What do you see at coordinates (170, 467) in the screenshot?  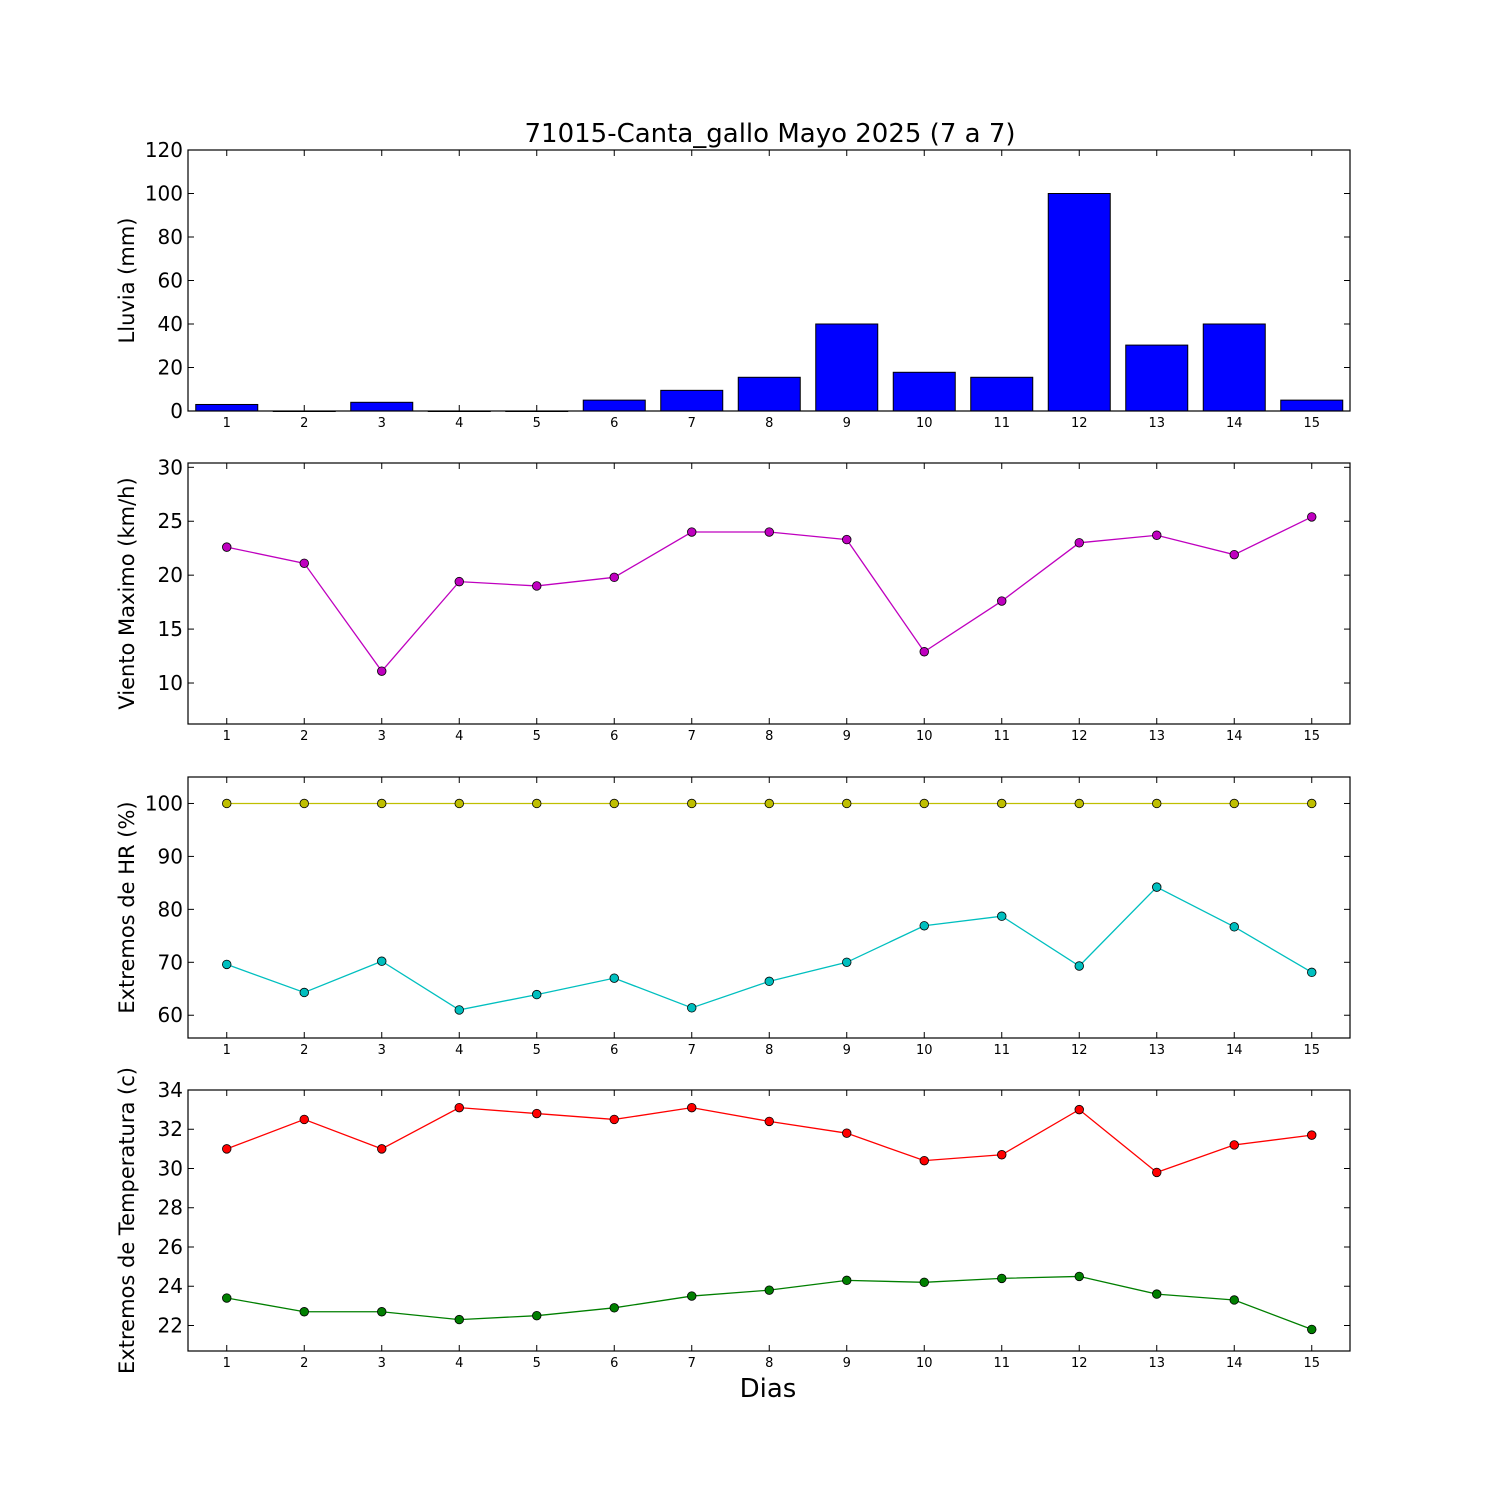 I see `y-tick-label: 30` at bounding box center [170, 467].